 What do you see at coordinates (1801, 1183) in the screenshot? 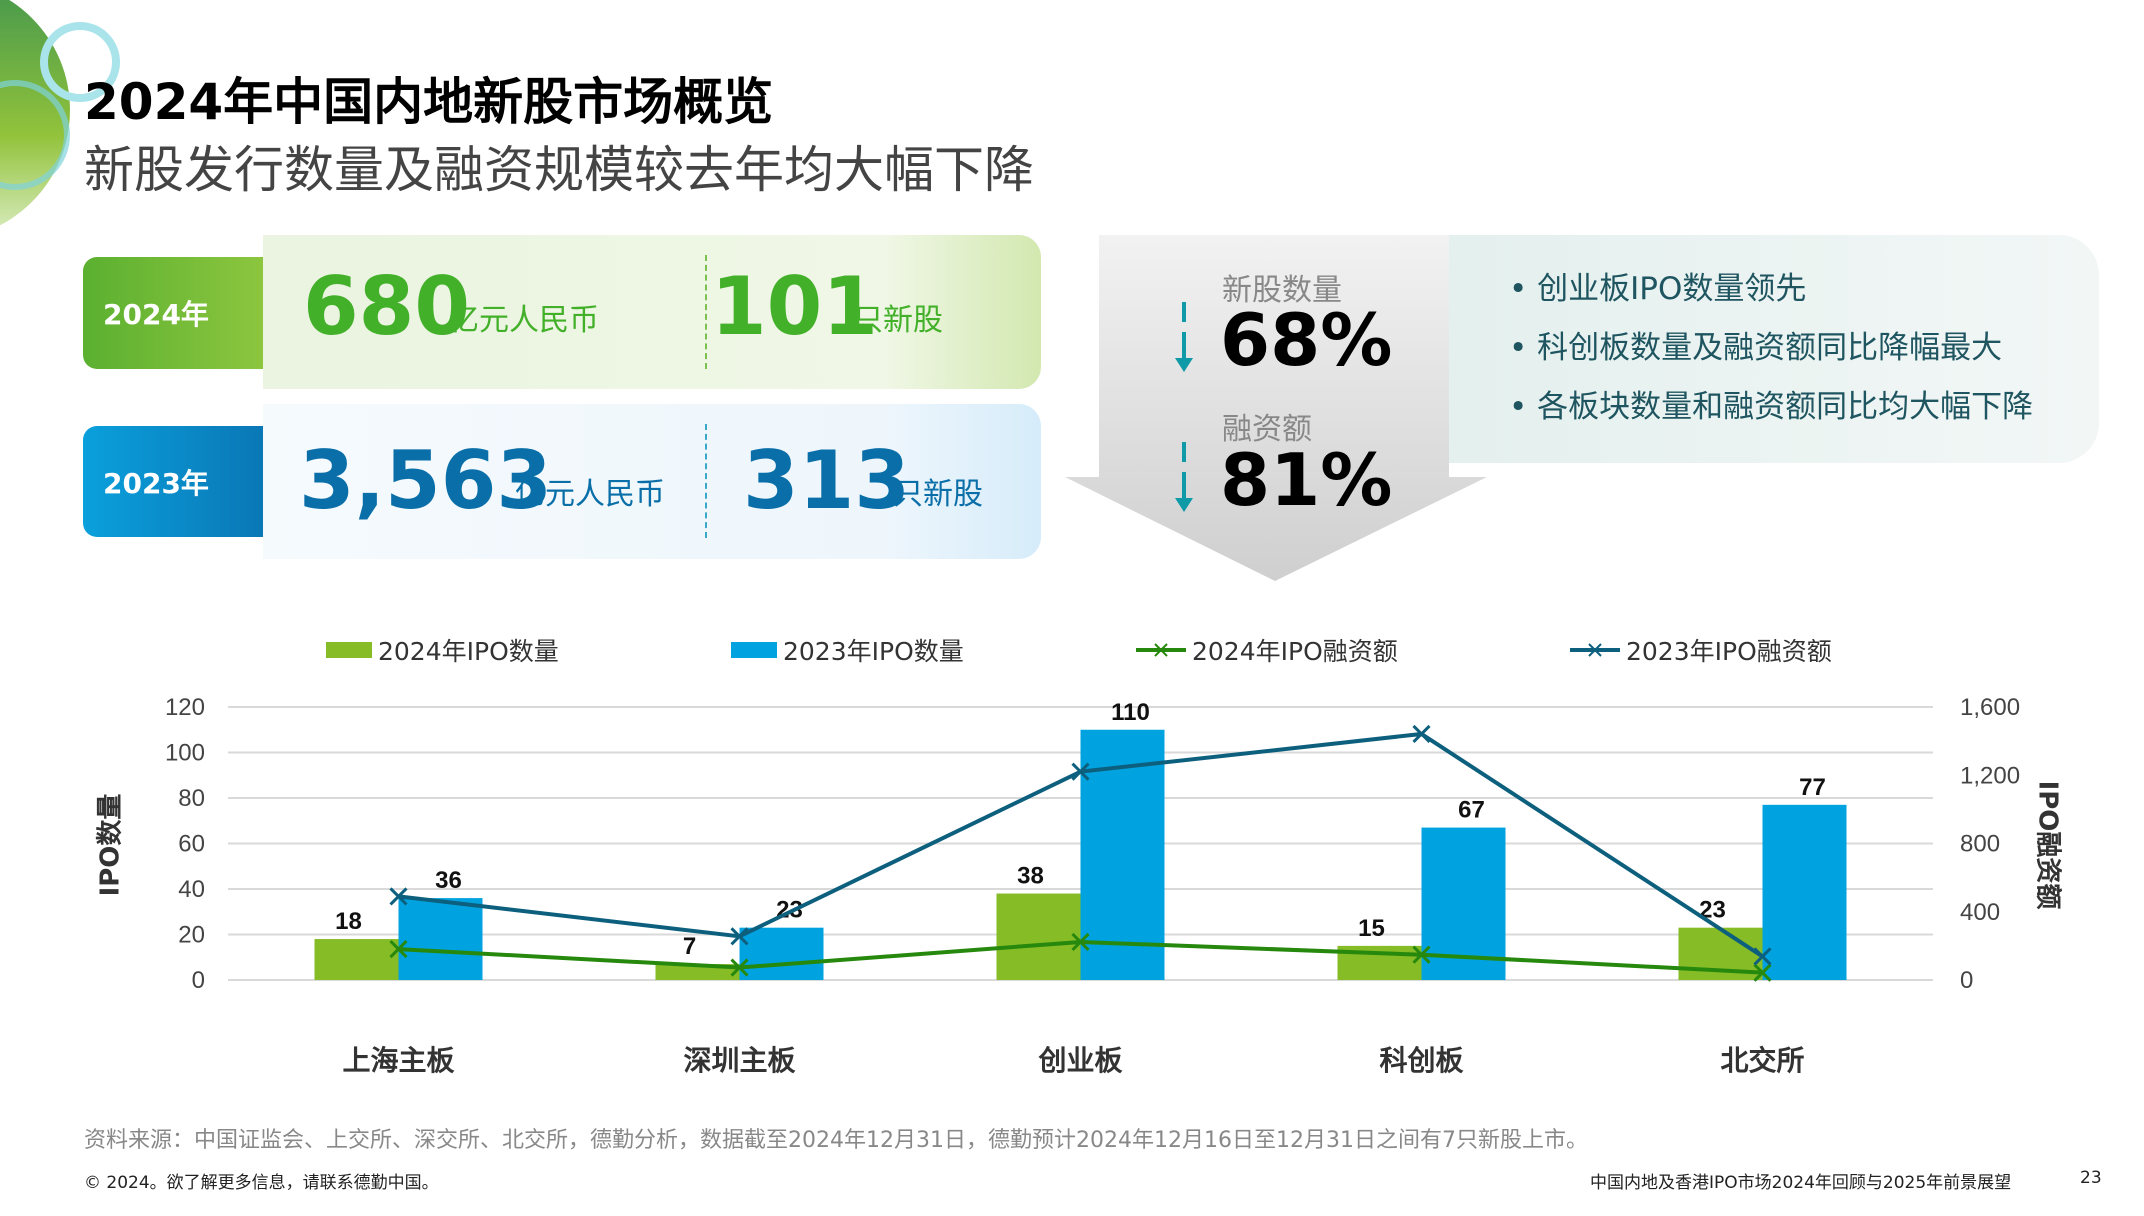
I see `report-title: 中国内地及香港IPO市场2024年回顾与2025年前景展望` at bounding box center [1801, 1183].